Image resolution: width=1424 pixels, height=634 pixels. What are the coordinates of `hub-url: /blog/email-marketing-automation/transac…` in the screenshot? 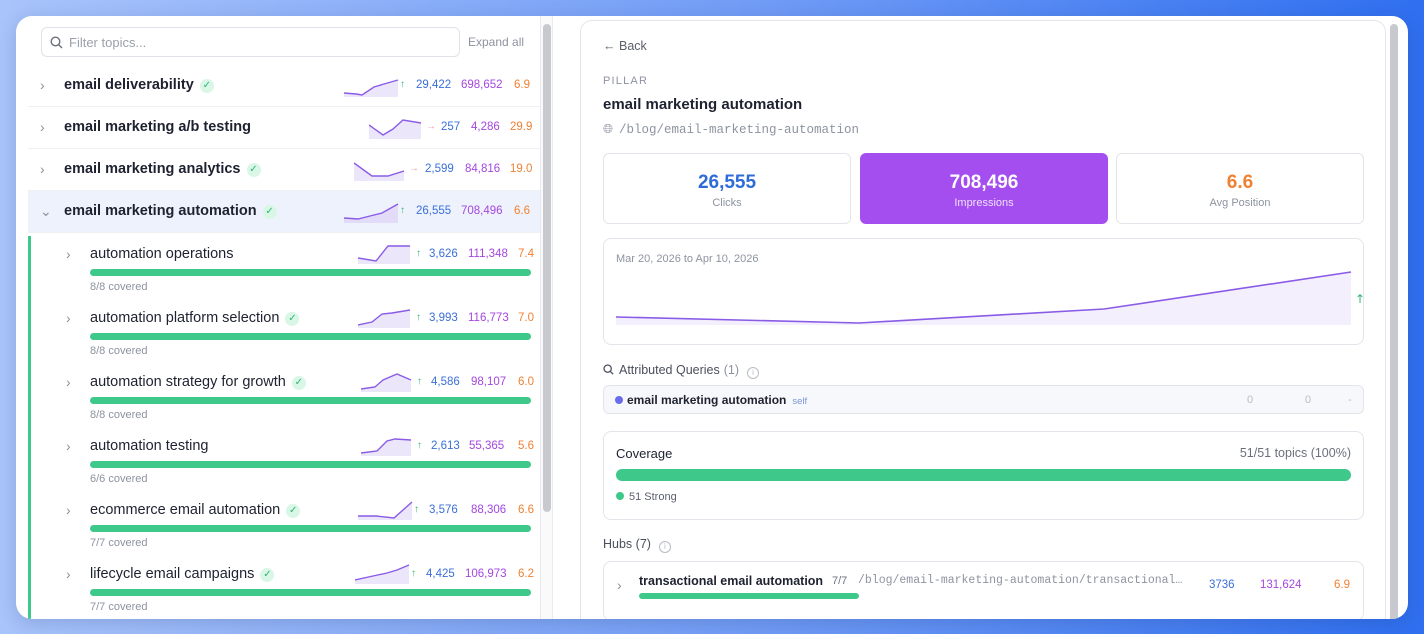 It's located at (1023, 580).